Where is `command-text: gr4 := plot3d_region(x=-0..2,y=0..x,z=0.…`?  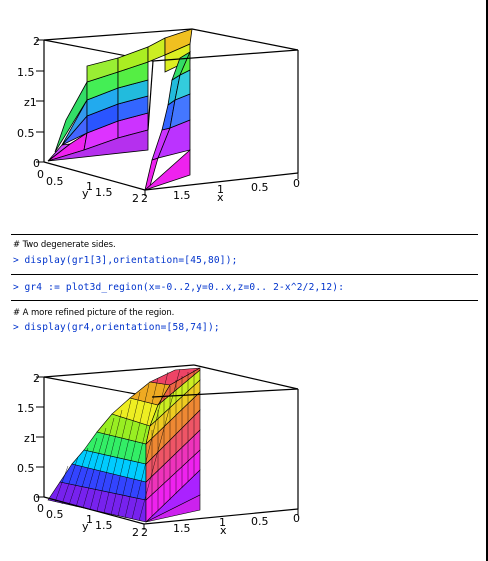
command-text: gr4 := plot3d_region(x=-0..2,y=0..x,z=0.… is located at coordinates (184, 287).